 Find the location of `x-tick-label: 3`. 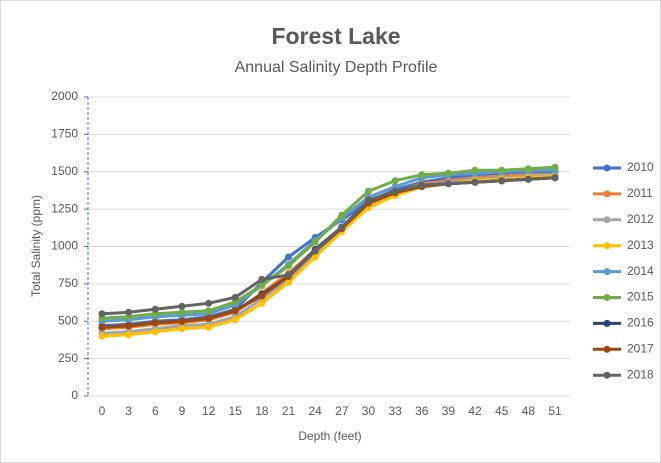

x-tick-label: 3 is located at coordinates (128, 411).